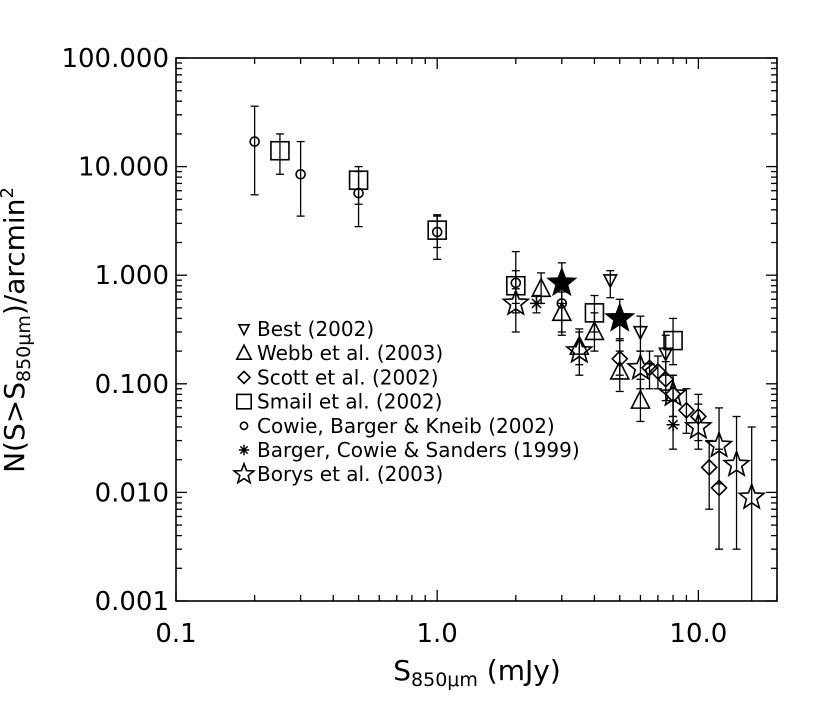 This screenshot has width=830, height=712. What do you see at coordinates (406, 426) in the screenshot?
I see `legend-label: Cowie, Barger & Kneib (2002)` at bounding box center [406, 426].